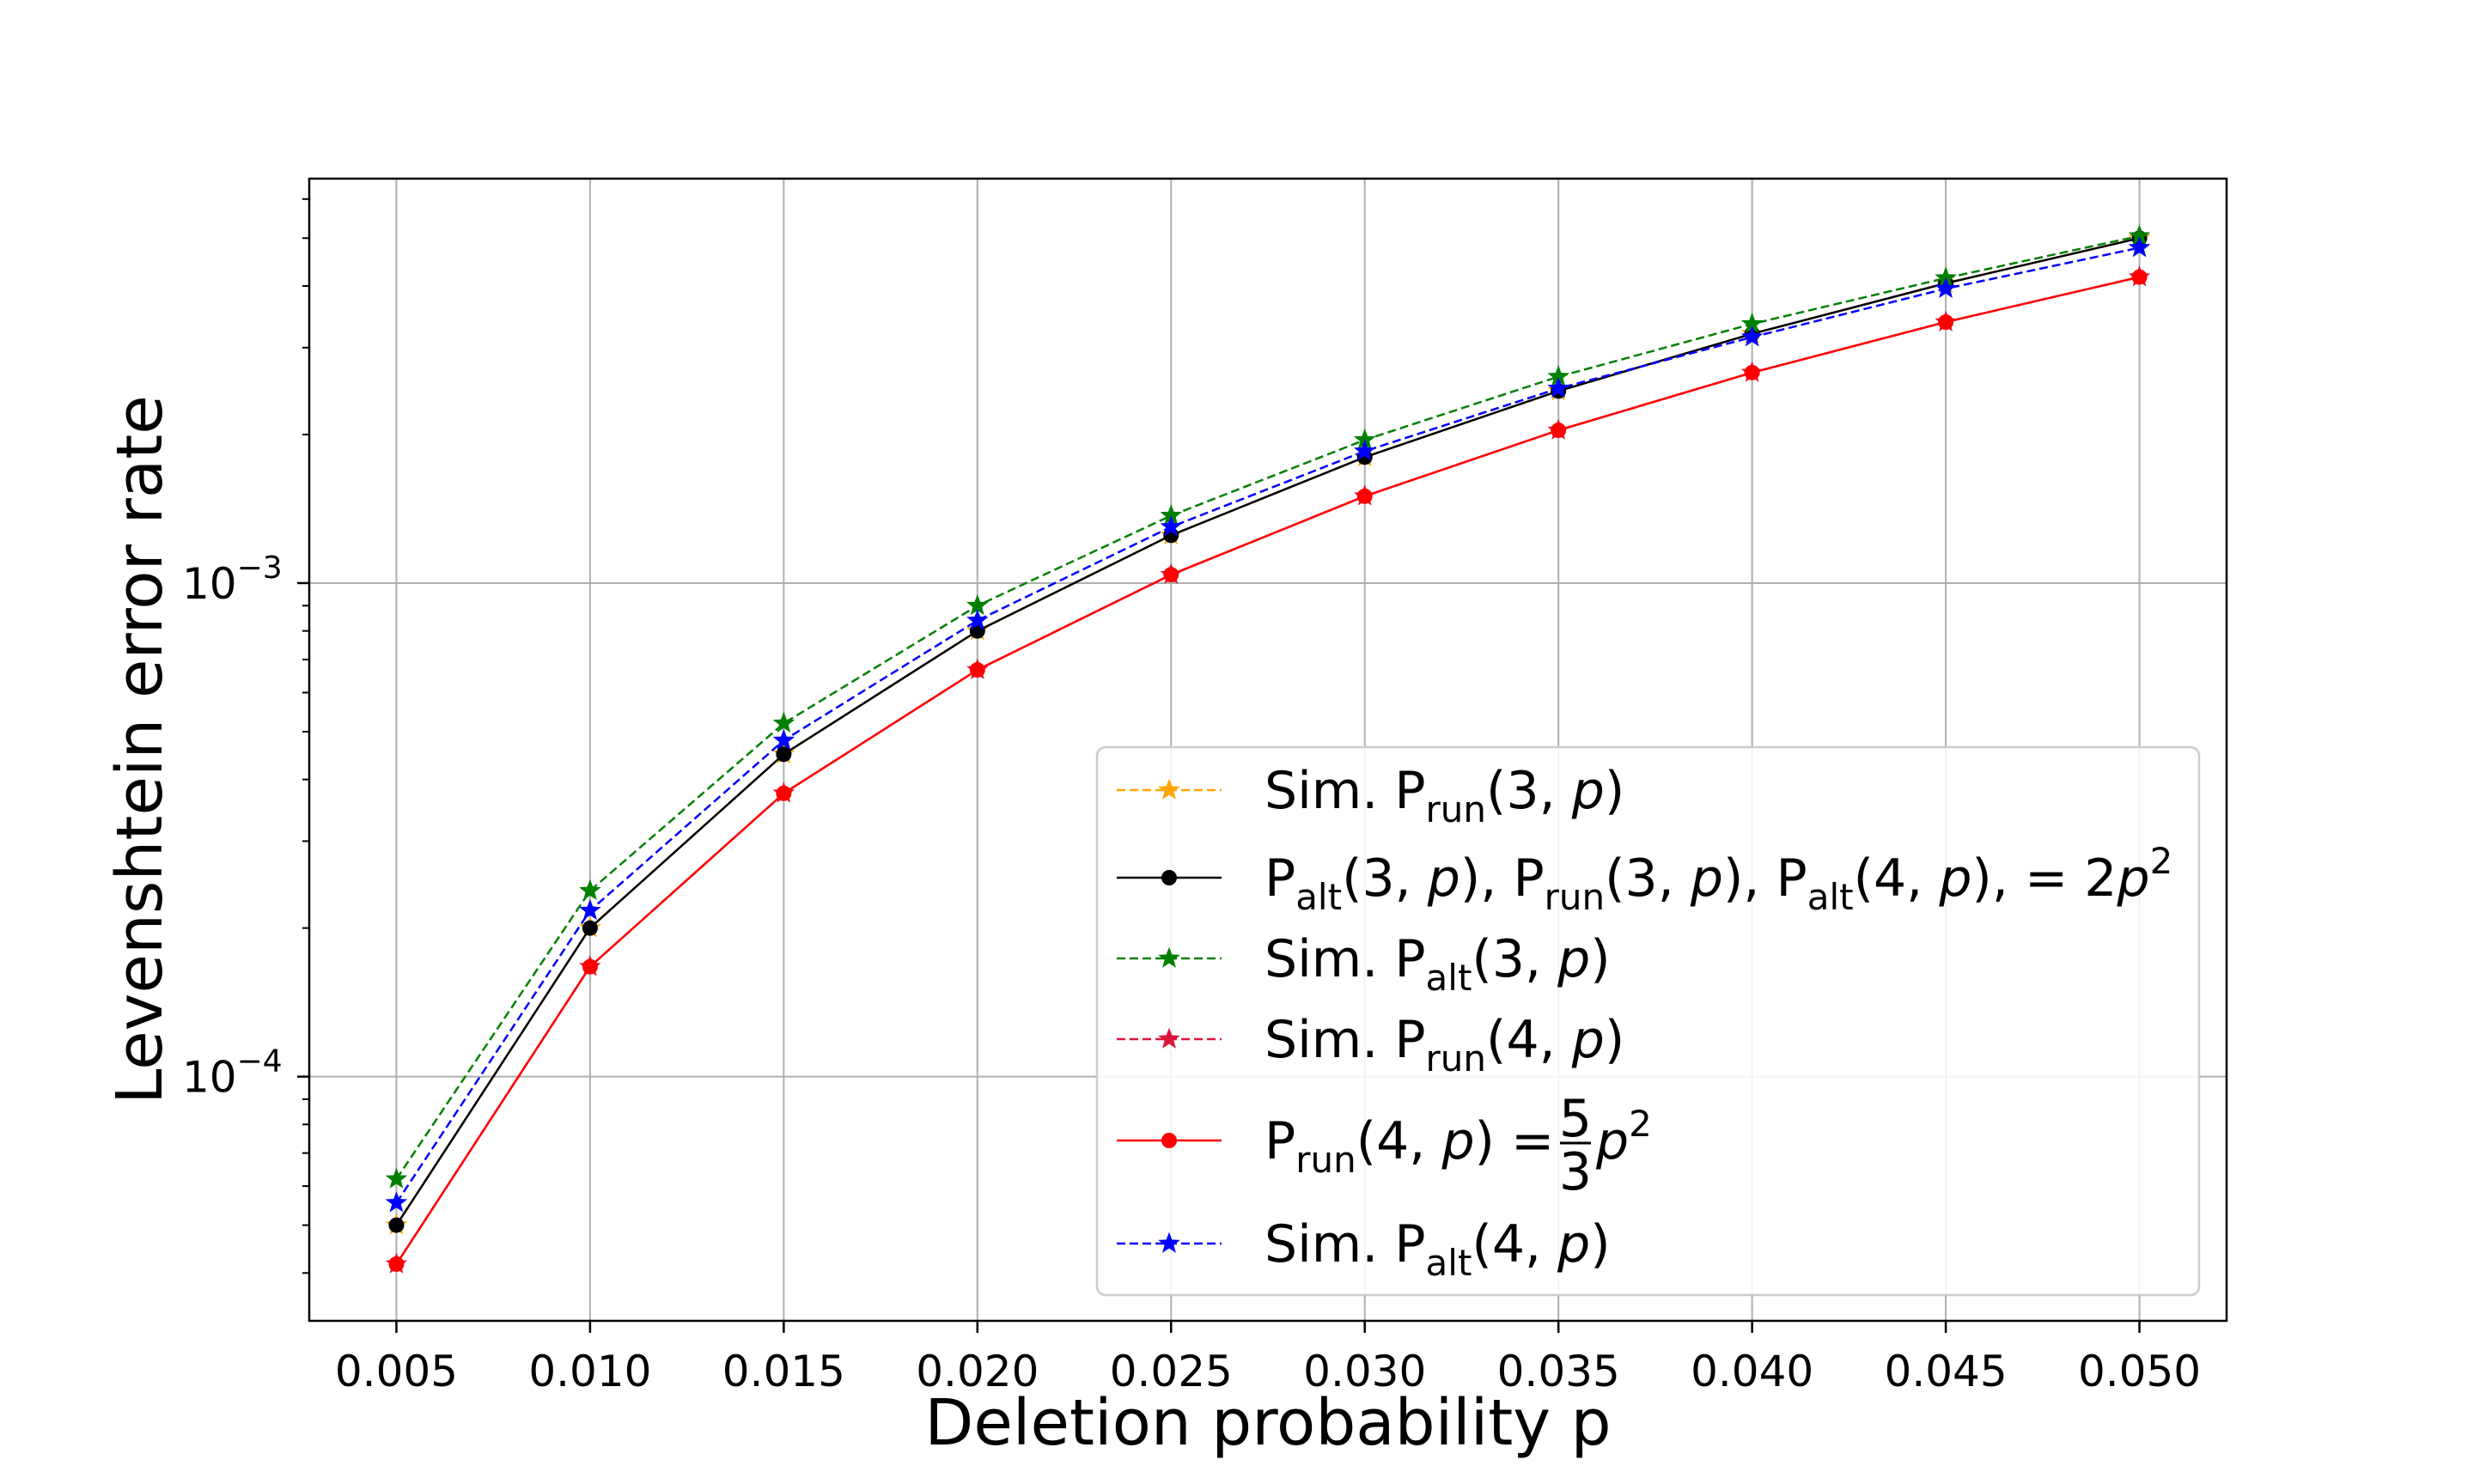 This screenshot has width=2474, height=1484. What do you see at coordinates (1575, 1172) in the screenshot?
I see `legend-fraction-denominator: 3` at bounding box center [1575, 1172].